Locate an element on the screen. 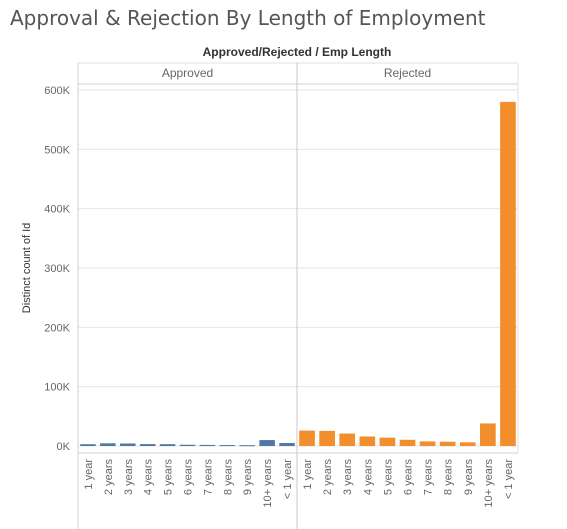 The height and width of the screenshot is (529, 567). y-tick-label: 100K is located at coordinates (57, 388).